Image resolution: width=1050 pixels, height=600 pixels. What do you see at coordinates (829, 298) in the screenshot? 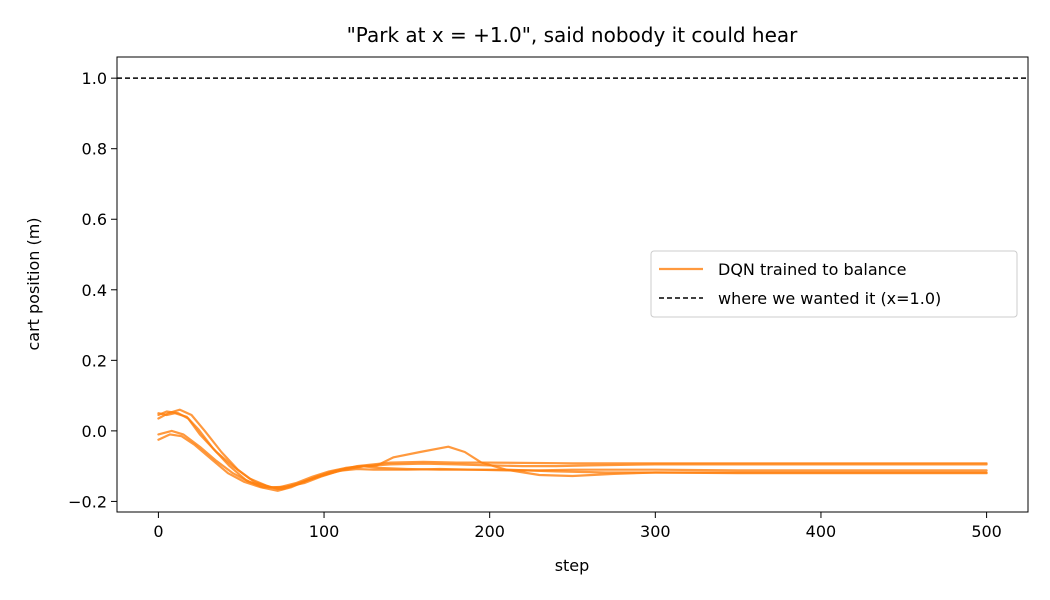
I see `legend-label-reference: where we wanted it (x=1.0)` at bounding box center [829, 298].